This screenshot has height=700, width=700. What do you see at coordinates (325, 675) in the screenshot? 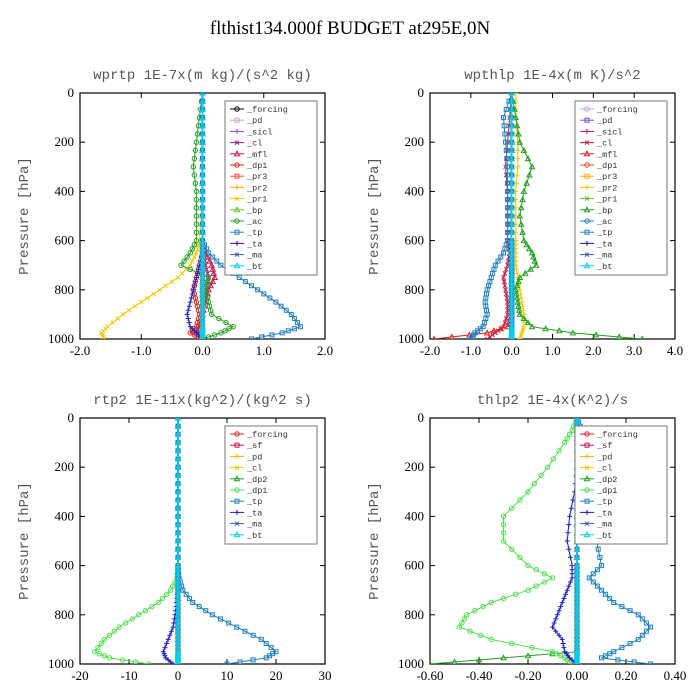
I see `x-tick-label: 30` at bounding box center [325, 675].